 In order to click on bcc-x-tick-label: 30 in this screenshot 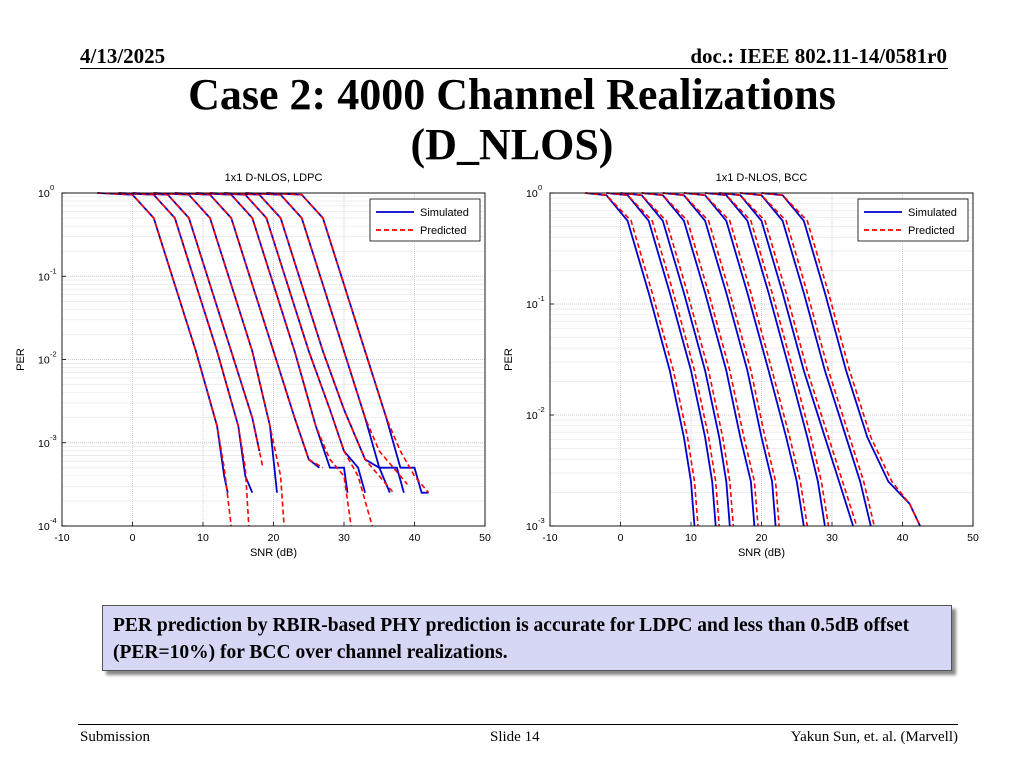, I will do `click(832, 538)`.